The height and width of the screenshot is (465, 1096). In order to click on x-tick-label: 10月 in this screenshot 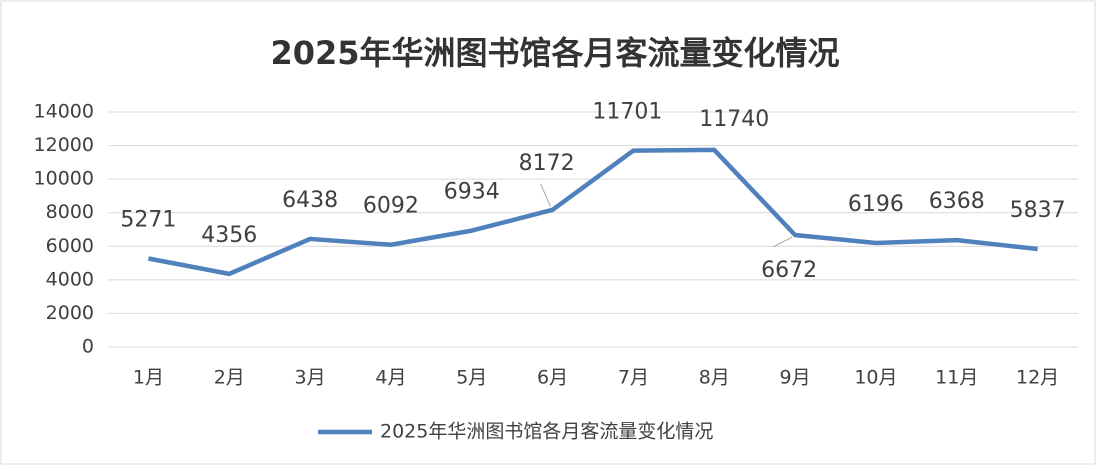, I will do `click(875, 378)`.